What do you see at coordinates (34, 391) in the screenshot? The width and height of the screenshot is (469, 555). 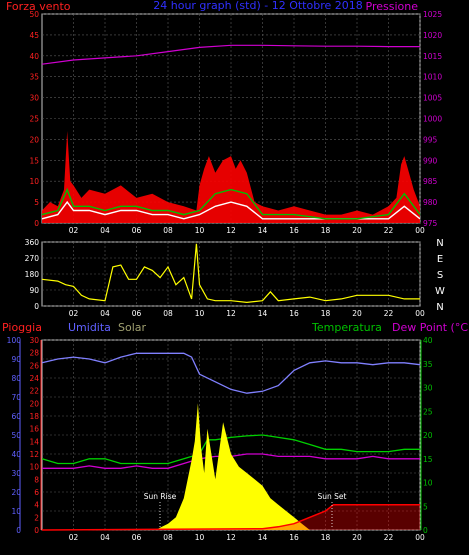 I see `rain-y-tick-label: 22` at bounding box center [34, 391].